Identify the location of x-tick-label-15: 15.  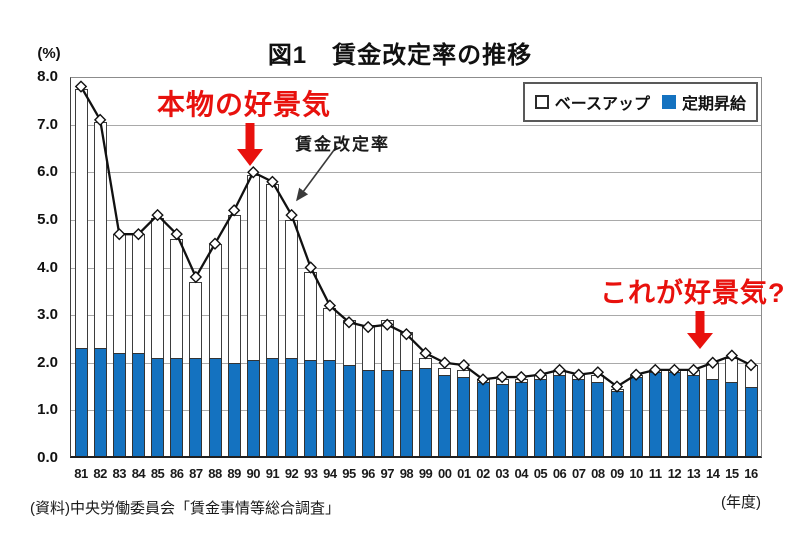
(732, 473).